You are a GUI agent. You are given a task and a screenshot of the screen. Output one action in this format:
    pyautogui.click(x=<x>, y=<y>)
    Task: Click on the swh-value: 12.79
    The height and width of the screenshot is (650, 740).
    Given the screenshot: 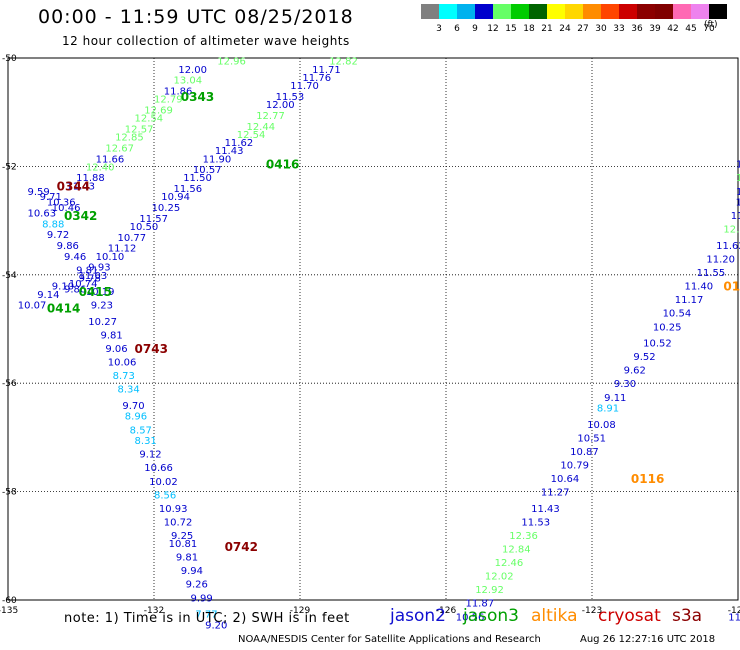 What is the action you would take?
    pyautogui.click(x=168, y=100)
    